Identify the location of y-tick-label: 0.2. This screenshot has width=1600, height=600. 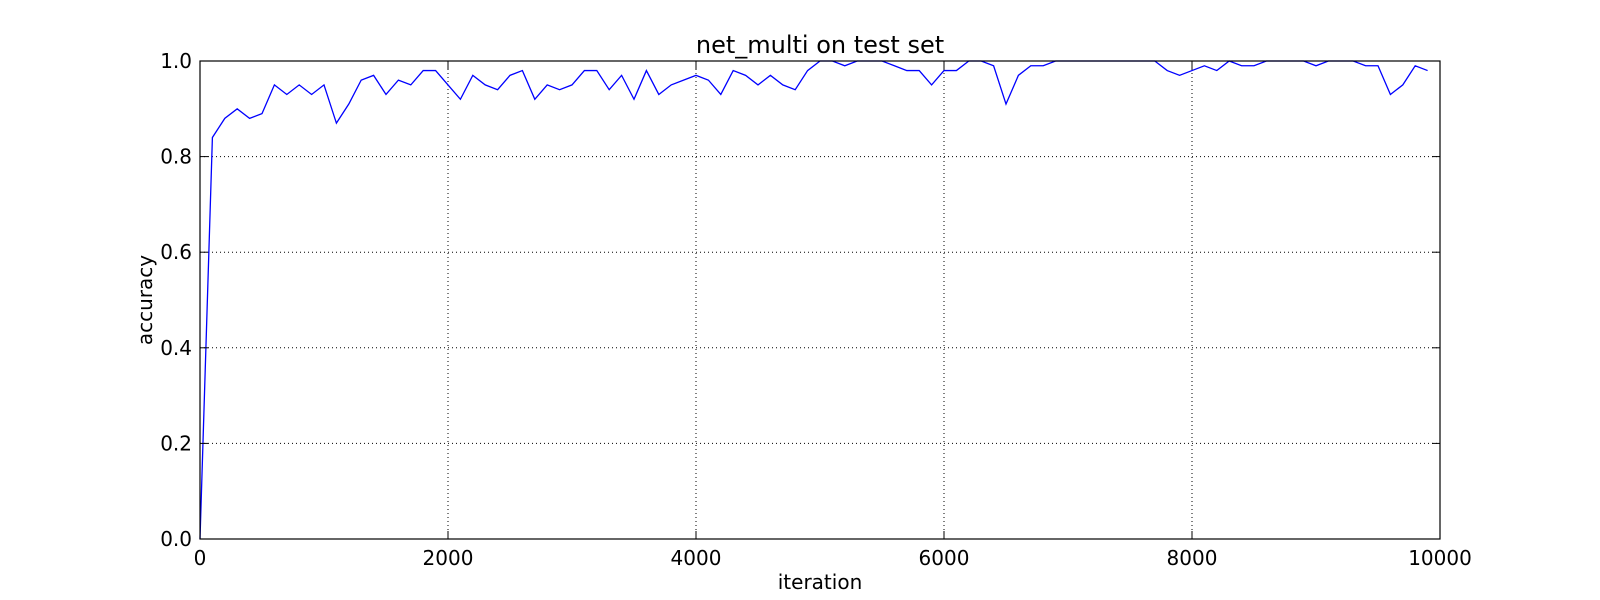
(176, 443).